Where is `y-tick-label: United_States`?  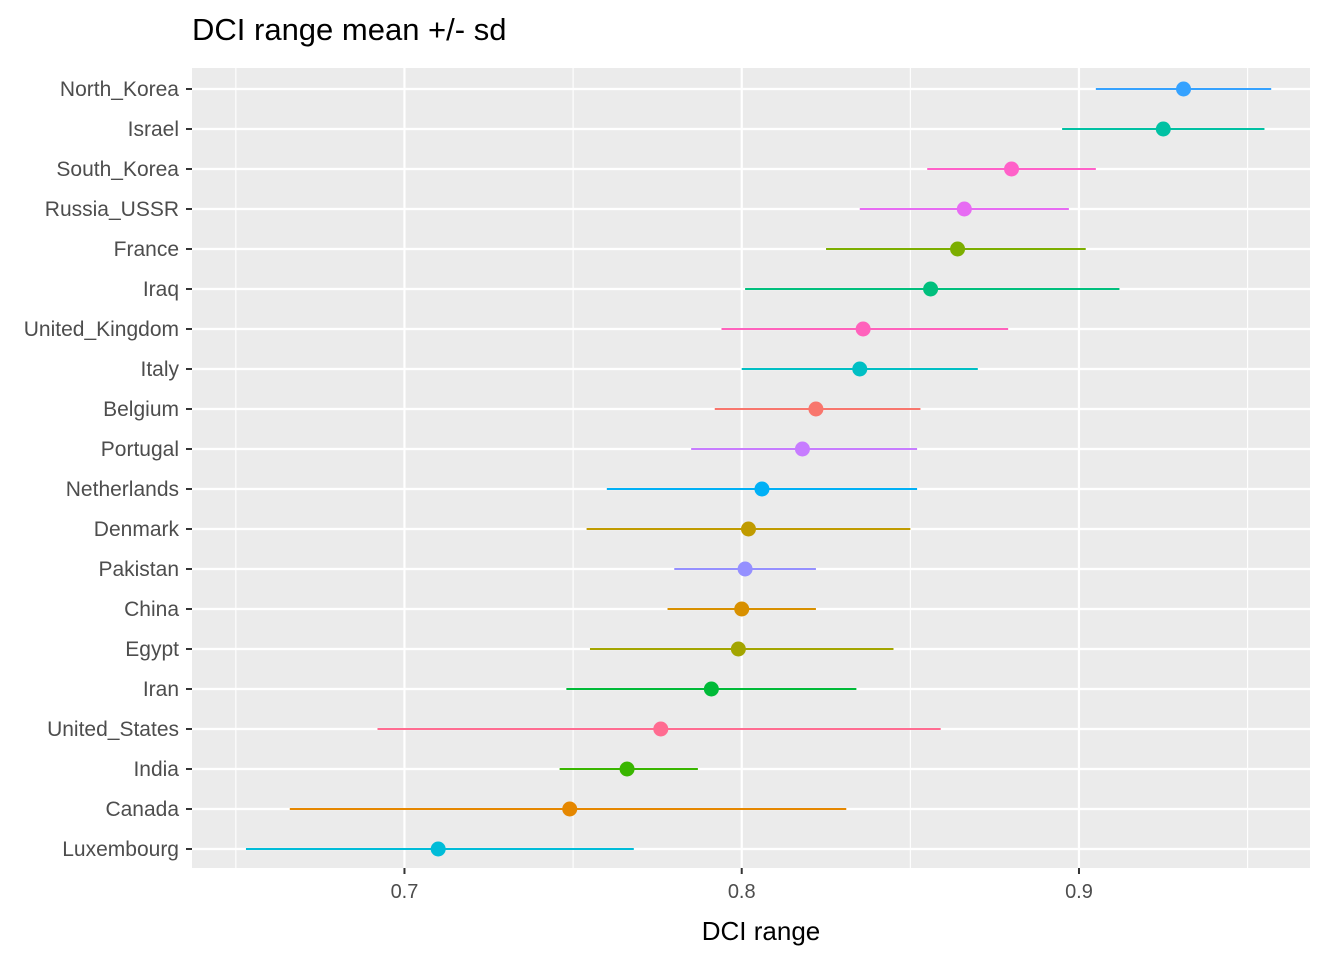
y-tick-label: United_States is located at coordinates (113, 729).